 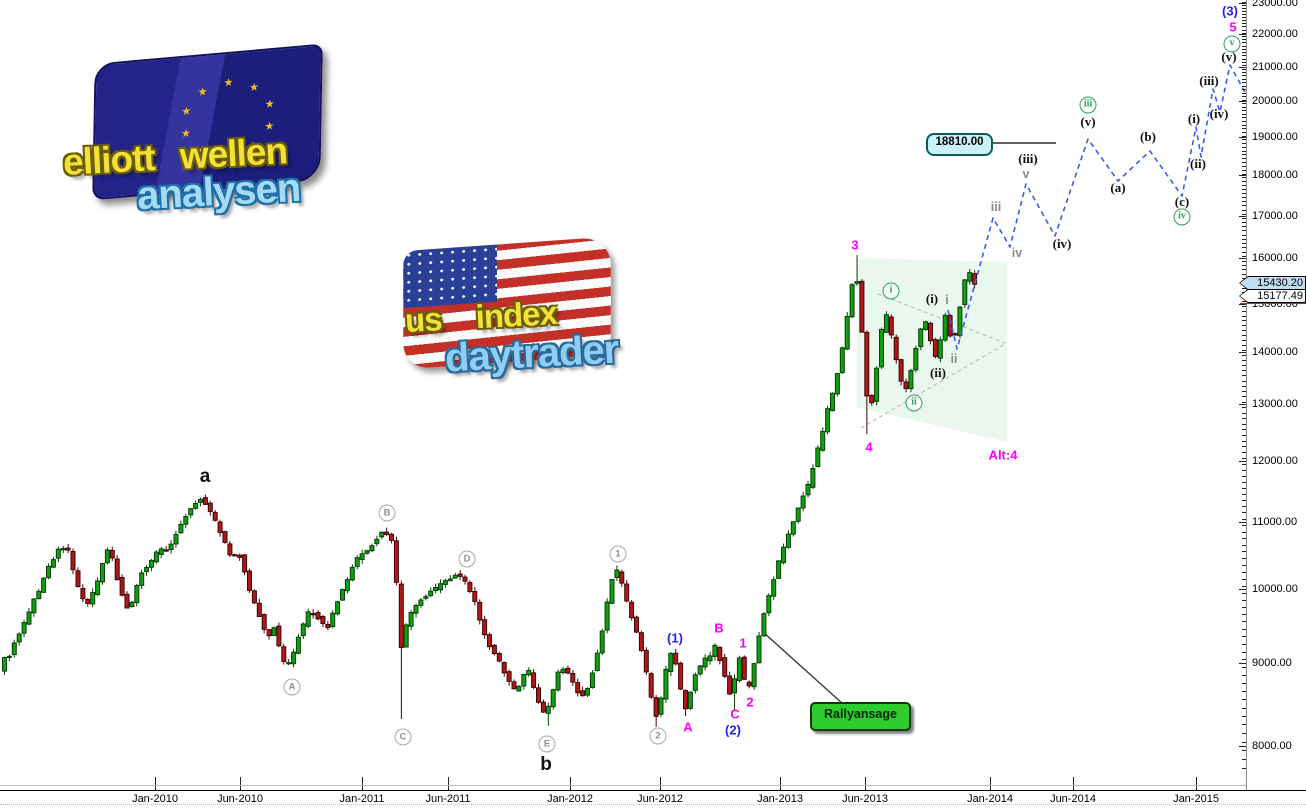 I want to click on elliott-wellen-analysen-logo: ★ ★ ★ ★ ★ ★ ★ ★ ★ ★ elliott wellen analysen, so click(x=215, y=131).